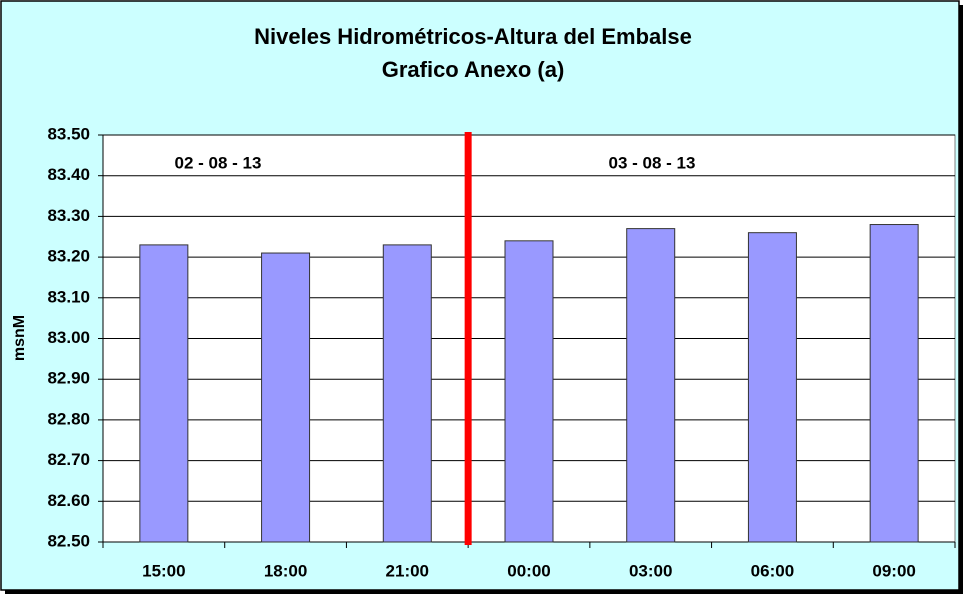 The width and height of the screenshot is (966, 597). I want to click on y-tick-label: 82.60, so click(68, 500).